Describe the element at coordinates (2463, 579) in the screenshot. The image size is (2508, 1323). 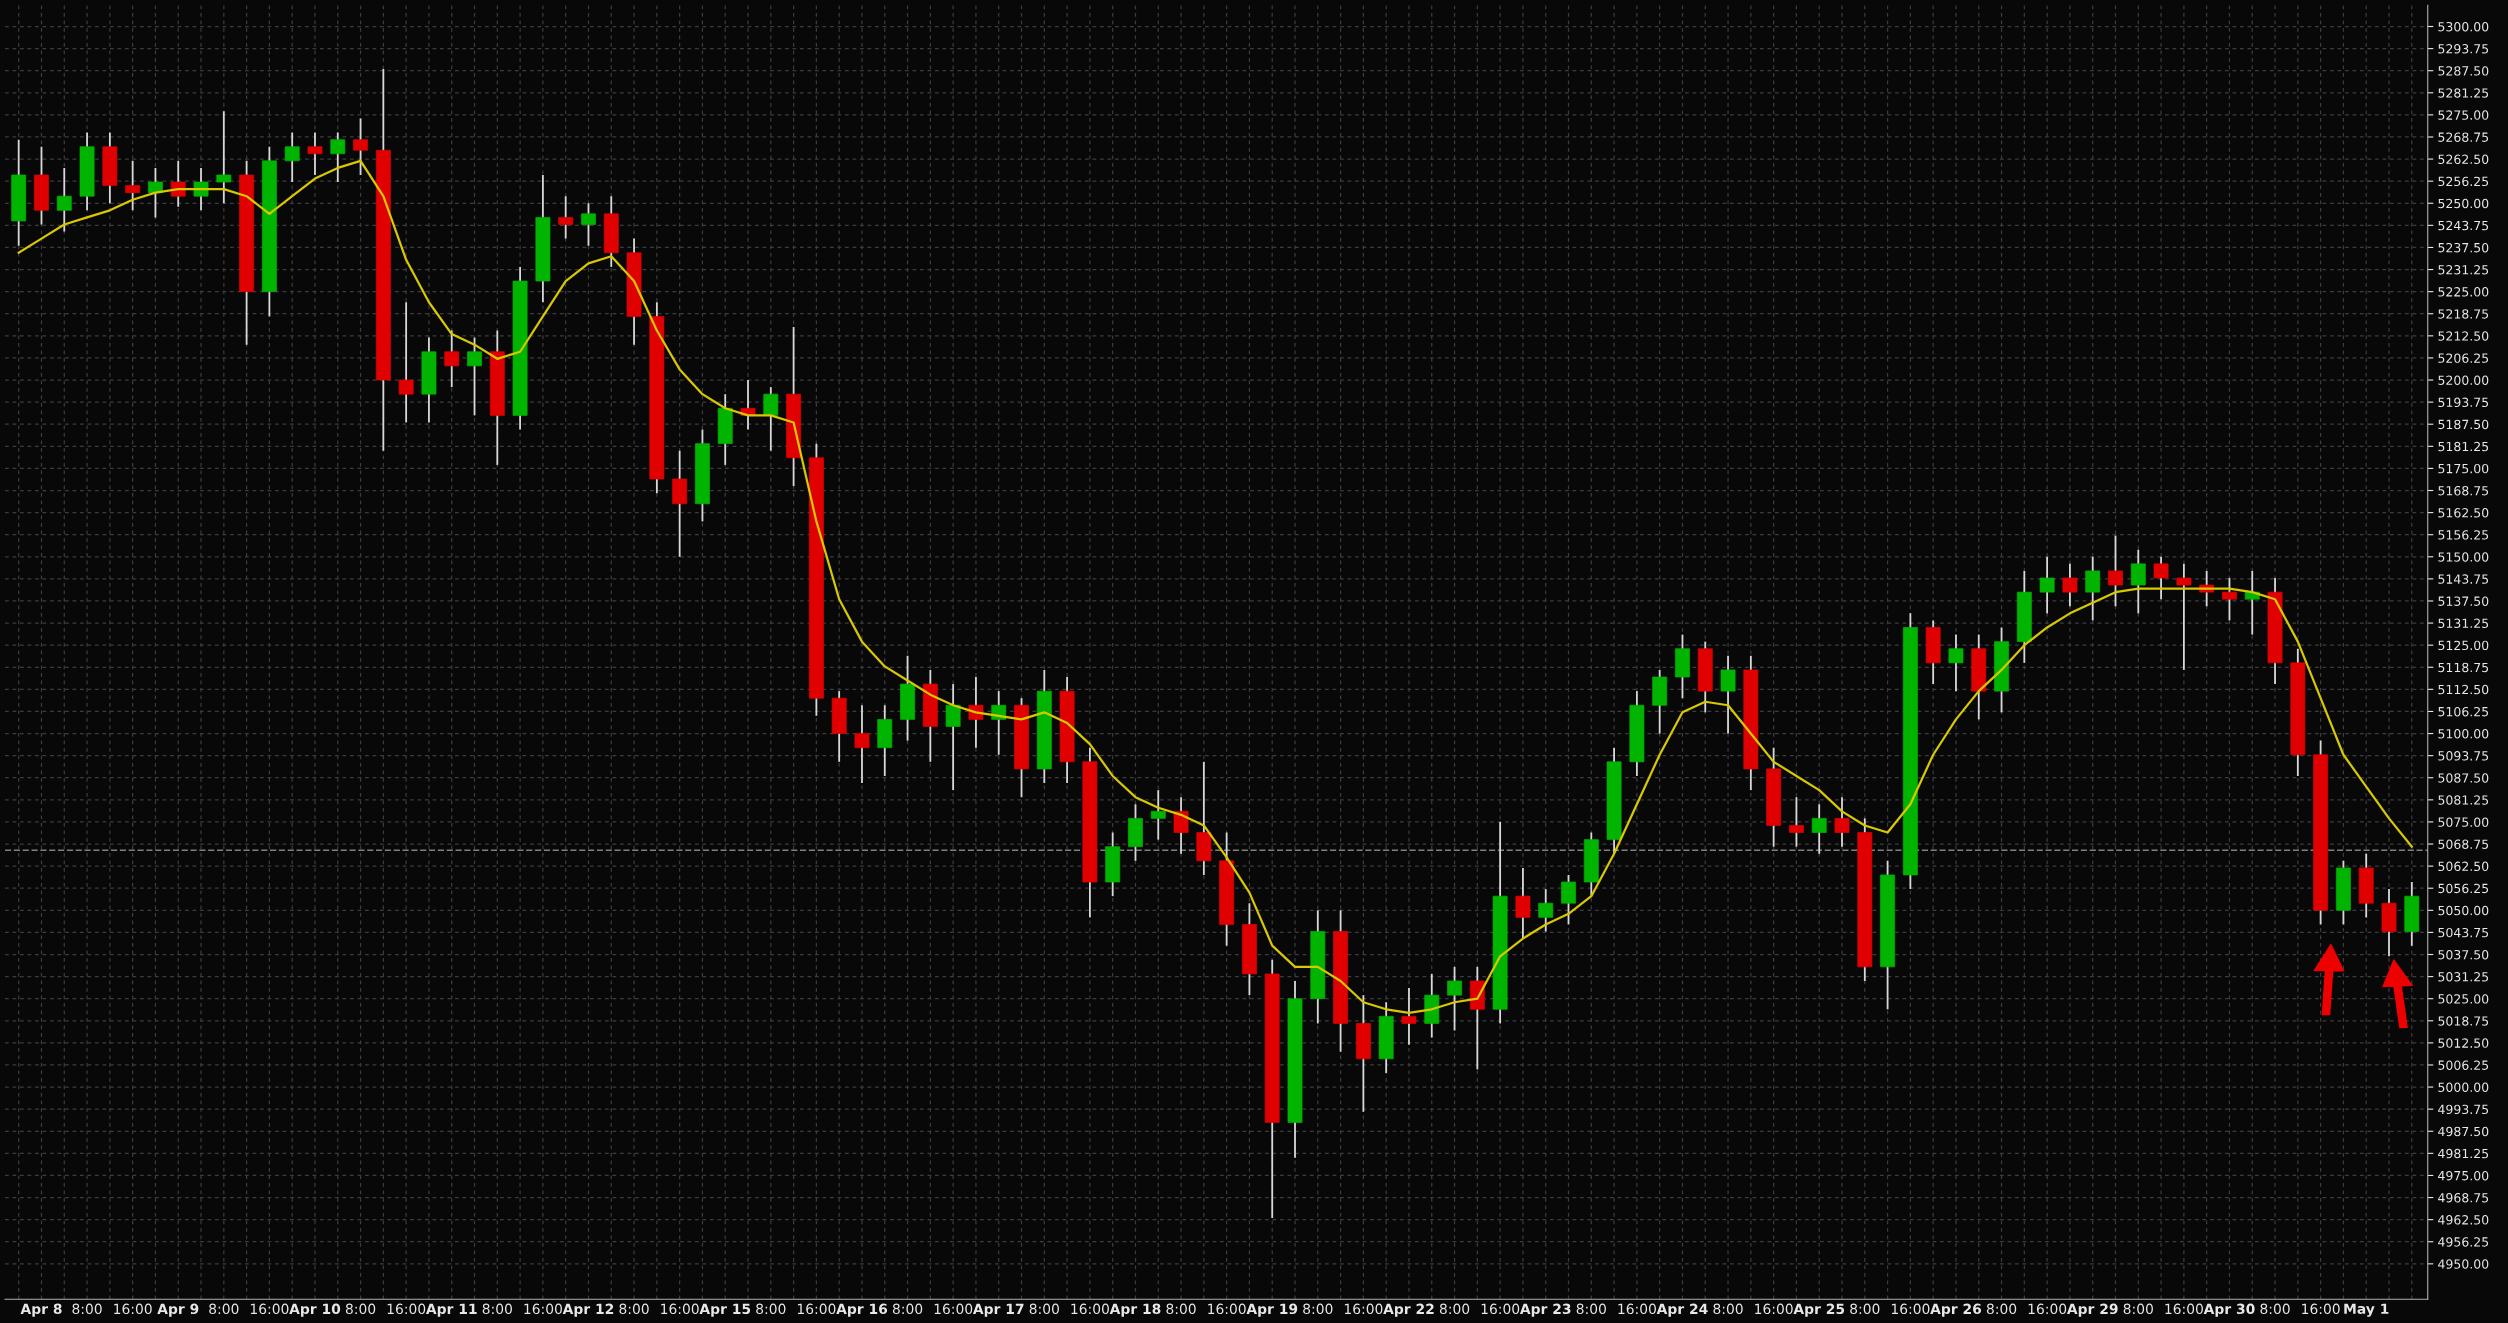
I see `y-tick-label: 5143.75` at that location.